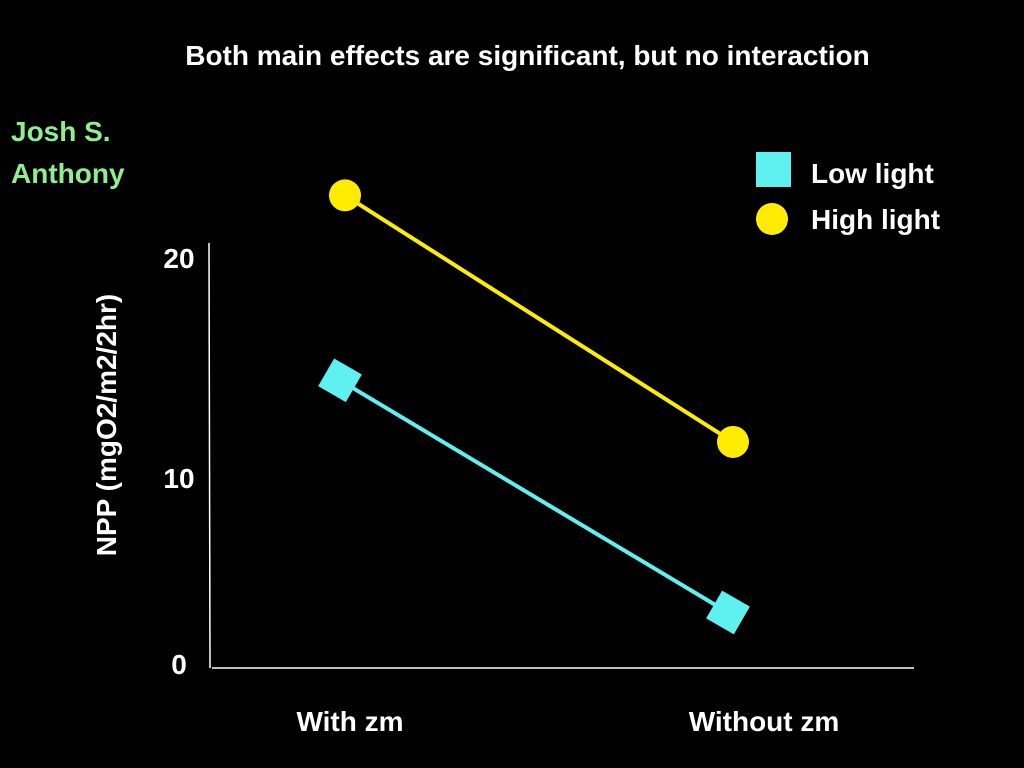 This screenshot has width=1024, height=768. I want to click on author-name: Josh S. Anthony, so click(68, 153).